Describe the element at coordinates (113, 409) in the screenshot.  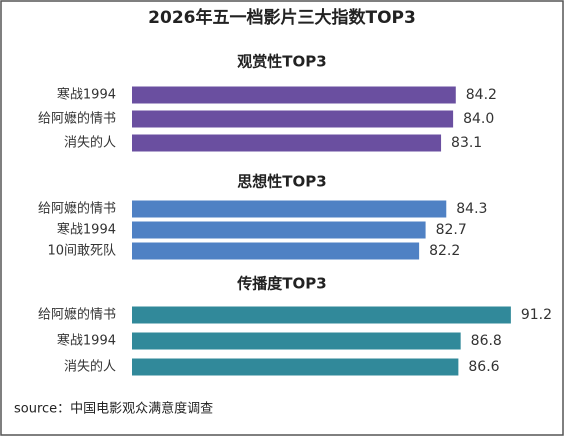
I see `source-note: source：中国电影观众满意度调查` at that location.